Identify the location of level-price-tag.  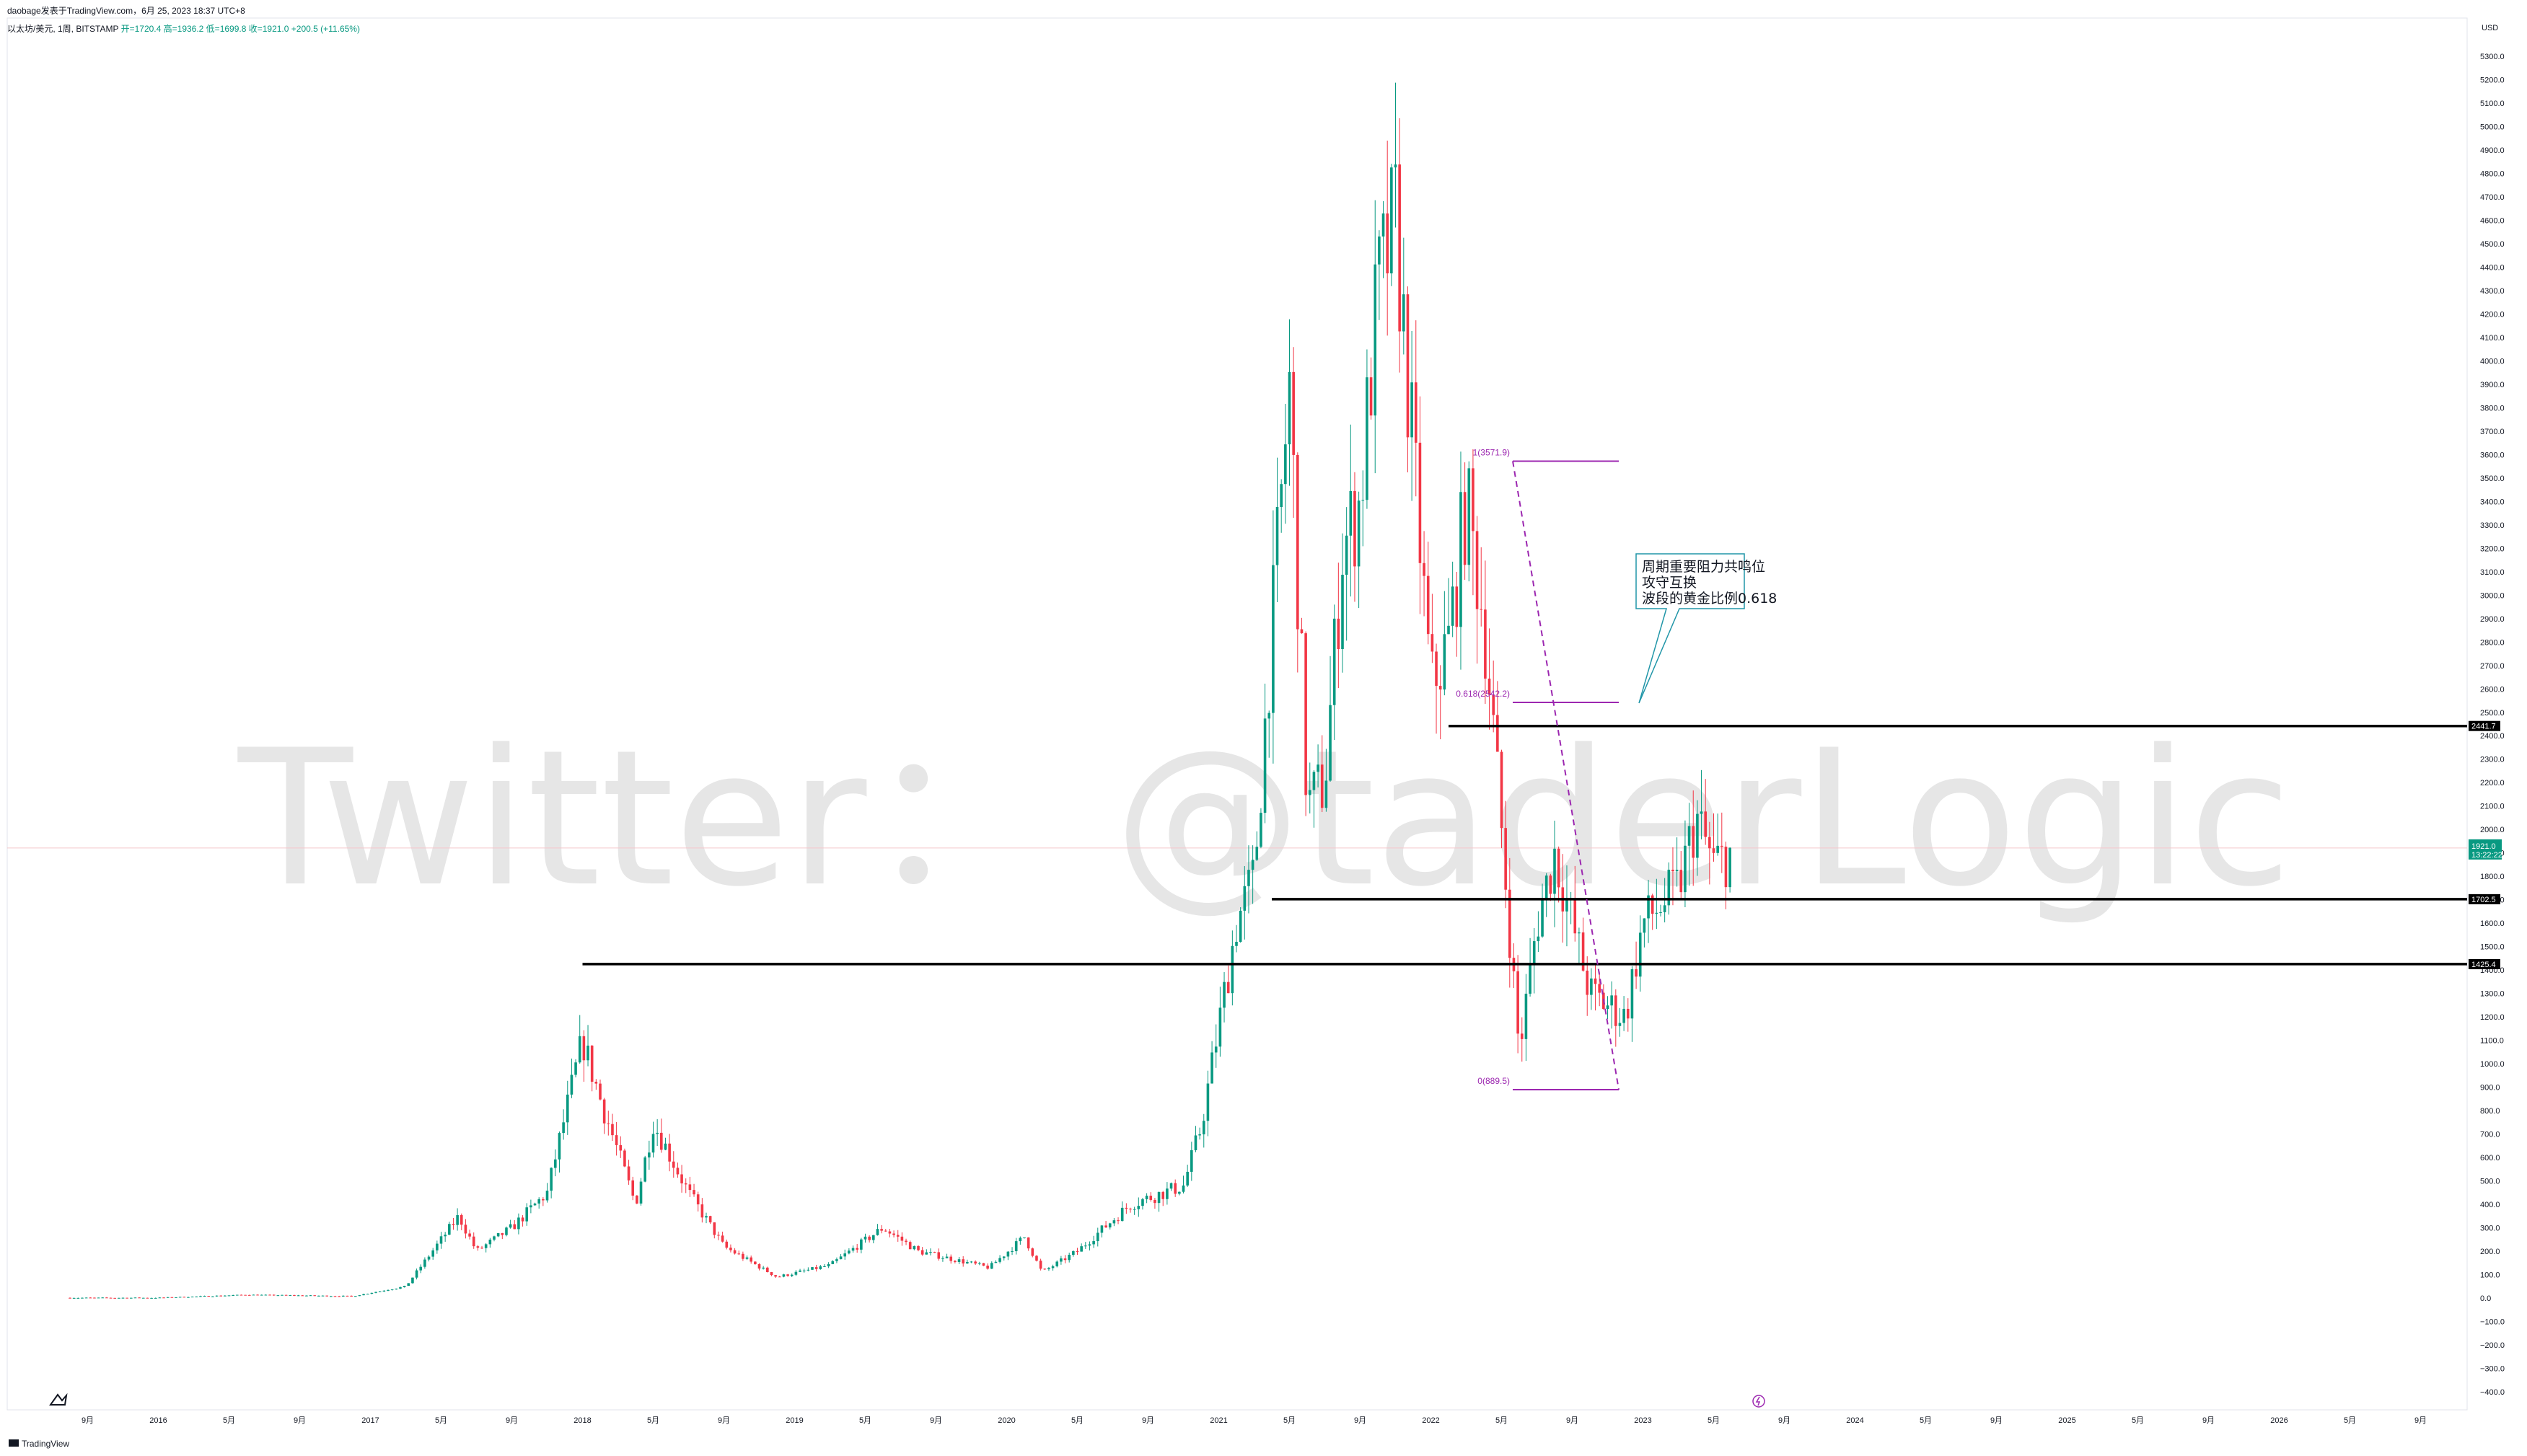
(2484, 899).